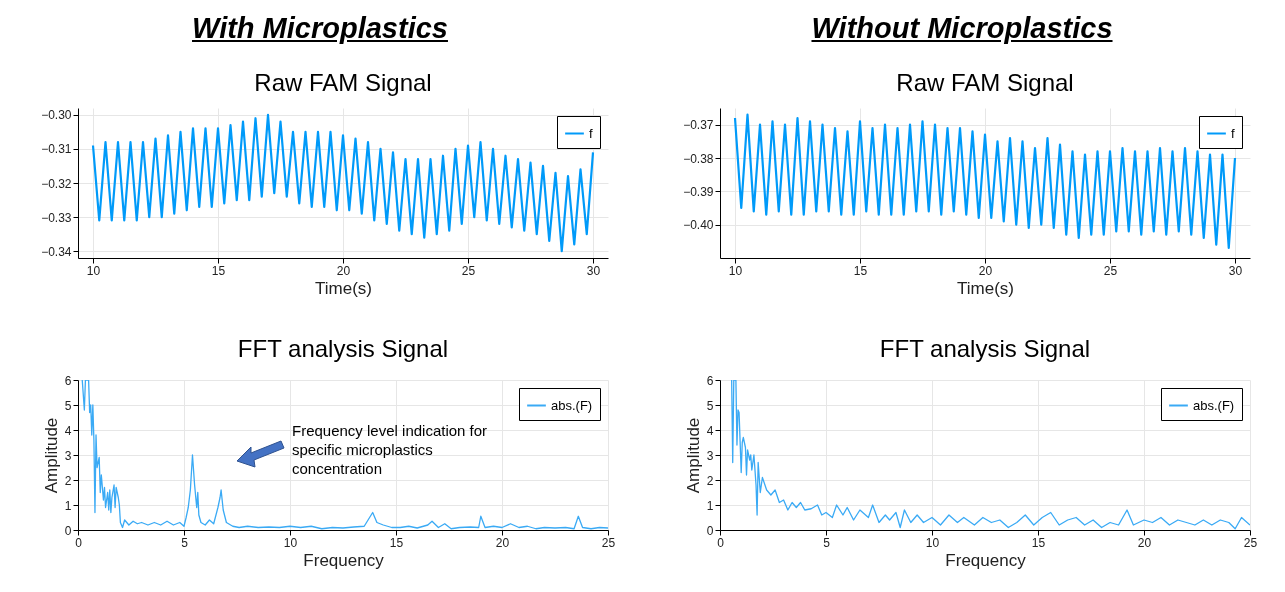  Describe the element at coordinates (56, 251) in the screenshot. I see `y-tick-label: −0.34` at that location.